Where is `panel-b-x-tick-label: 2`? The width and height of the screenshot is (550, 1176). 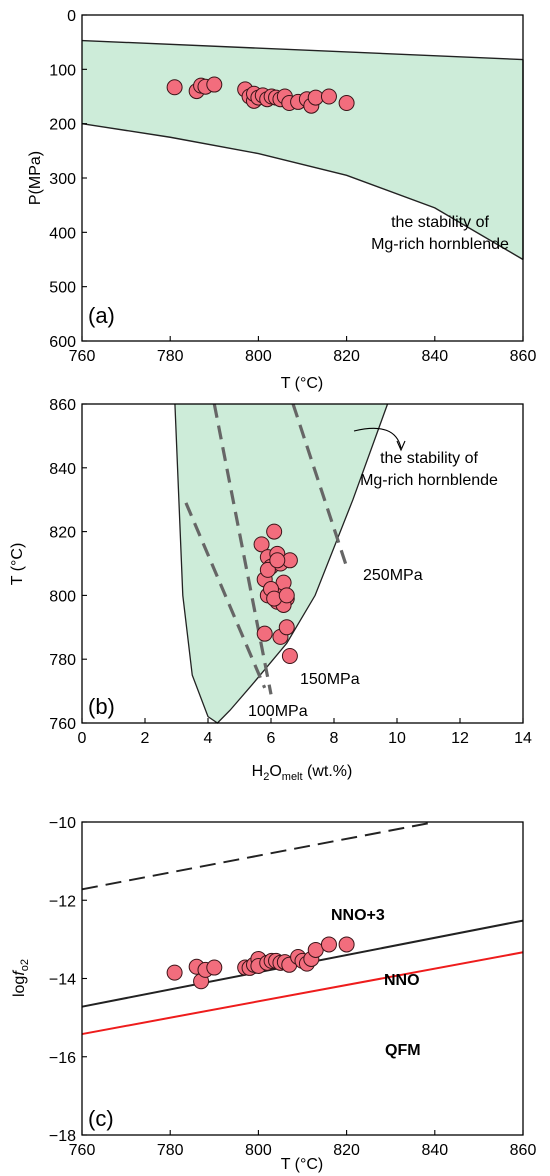
panel-b-x-tick-label: 2 is located at coordinates (145, 738).